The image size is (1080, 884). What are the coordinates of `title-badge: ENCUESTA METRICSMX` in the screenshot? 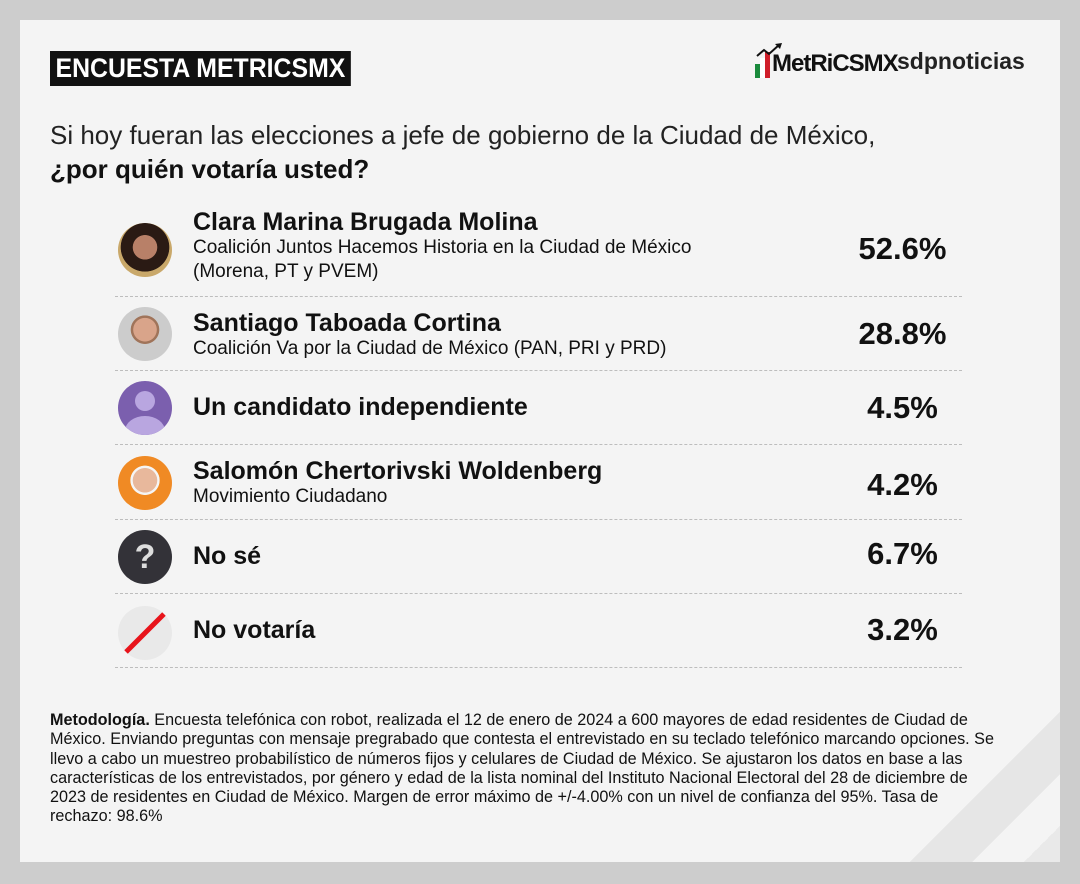 It's located at (200, 68).